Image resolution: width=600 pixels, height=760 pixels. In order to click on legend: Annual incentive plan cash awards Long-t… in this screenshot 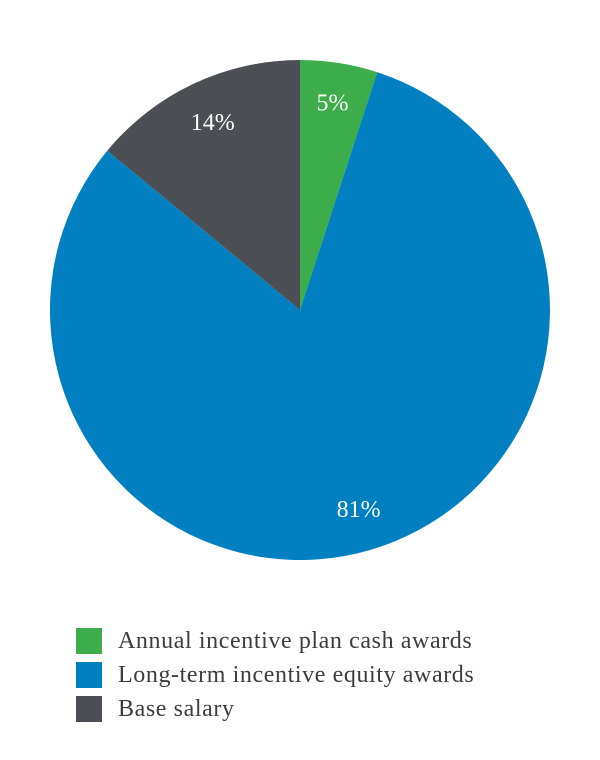, I will do `click(275, 675)`.